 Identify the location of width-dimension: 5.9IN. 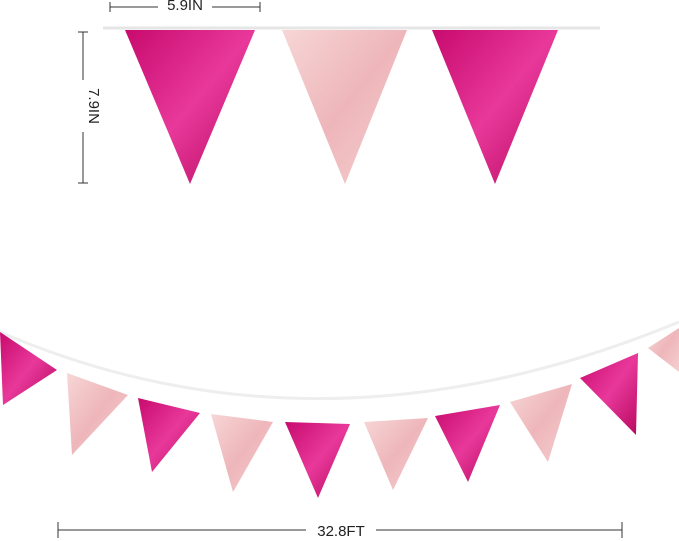
(185, 7).